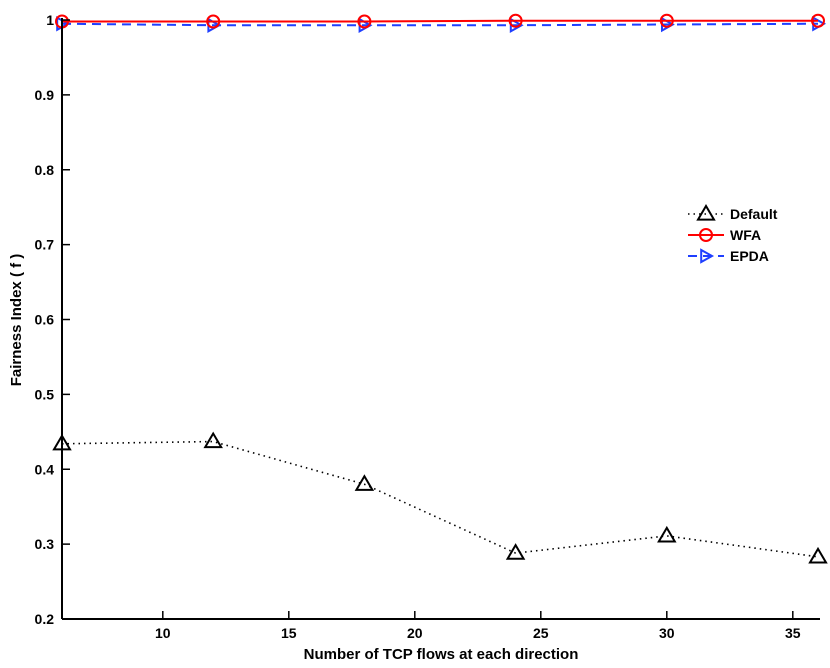 The image size is (830, 668). Describe the element at coordinates (289, 633) in the screenshot. I see `x-tick-label: 15` at that location.